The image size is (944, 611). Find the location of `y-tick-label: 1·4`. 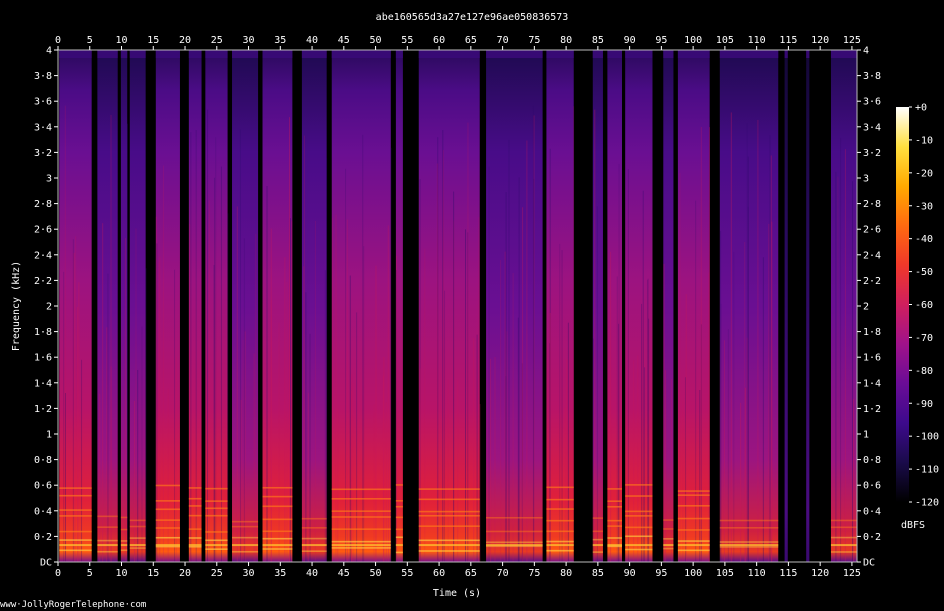

y-tick-label: 1·4 is located at coordinates (43, 383).